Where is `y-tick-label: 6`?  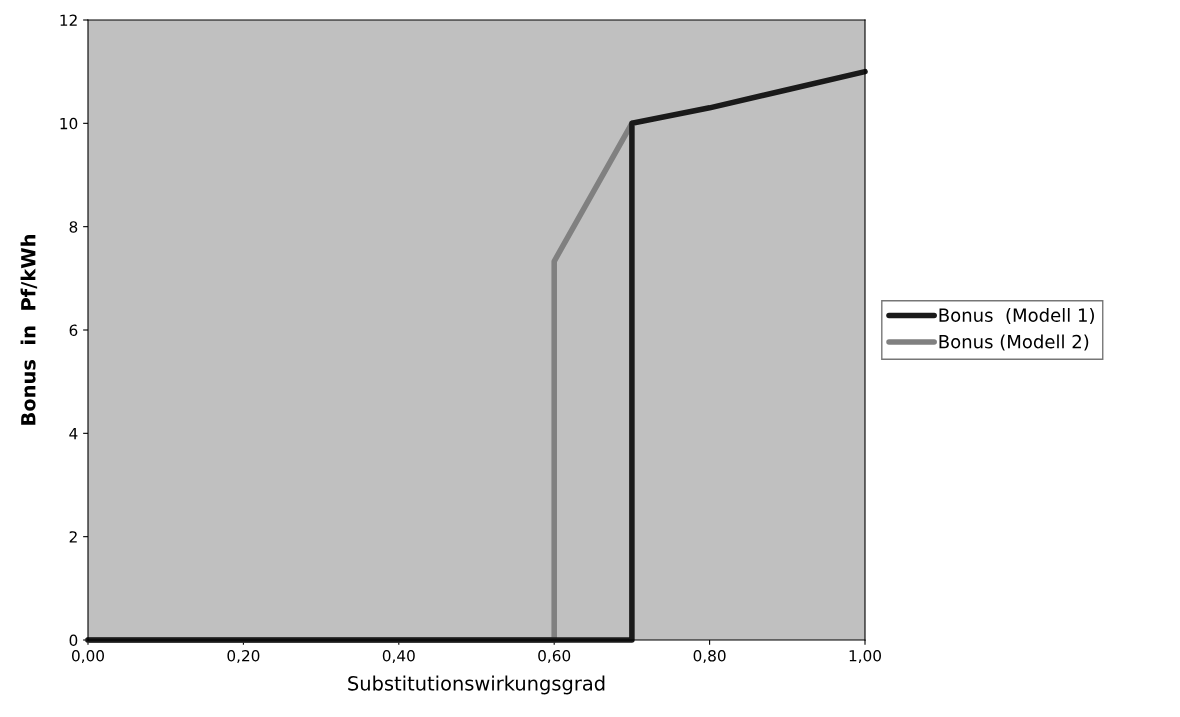 y-tick-label: 6 is located at coordinates (73, 330).